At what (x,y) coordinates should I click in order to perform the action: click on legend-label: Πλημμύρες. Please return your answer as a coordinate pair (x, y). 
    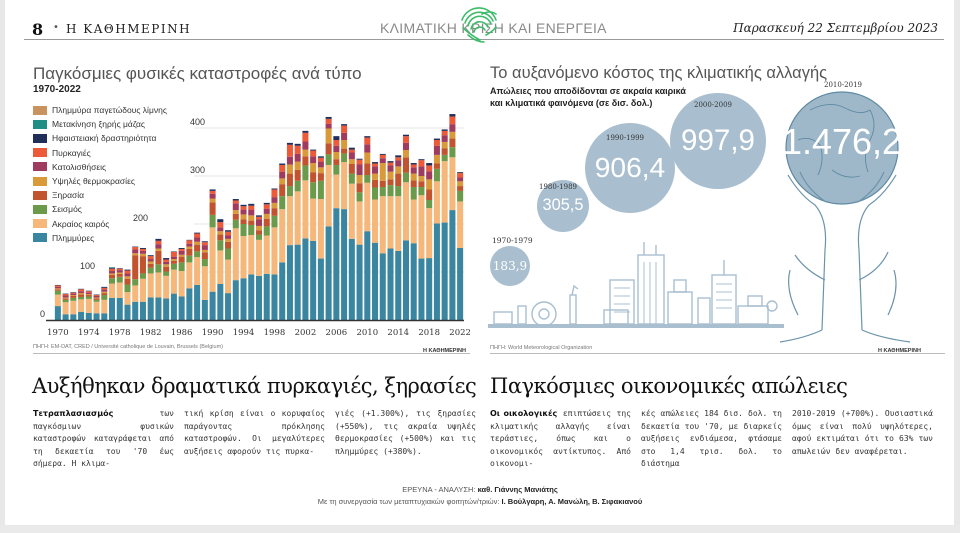
    Looking at the image, I should click on (73, 237).